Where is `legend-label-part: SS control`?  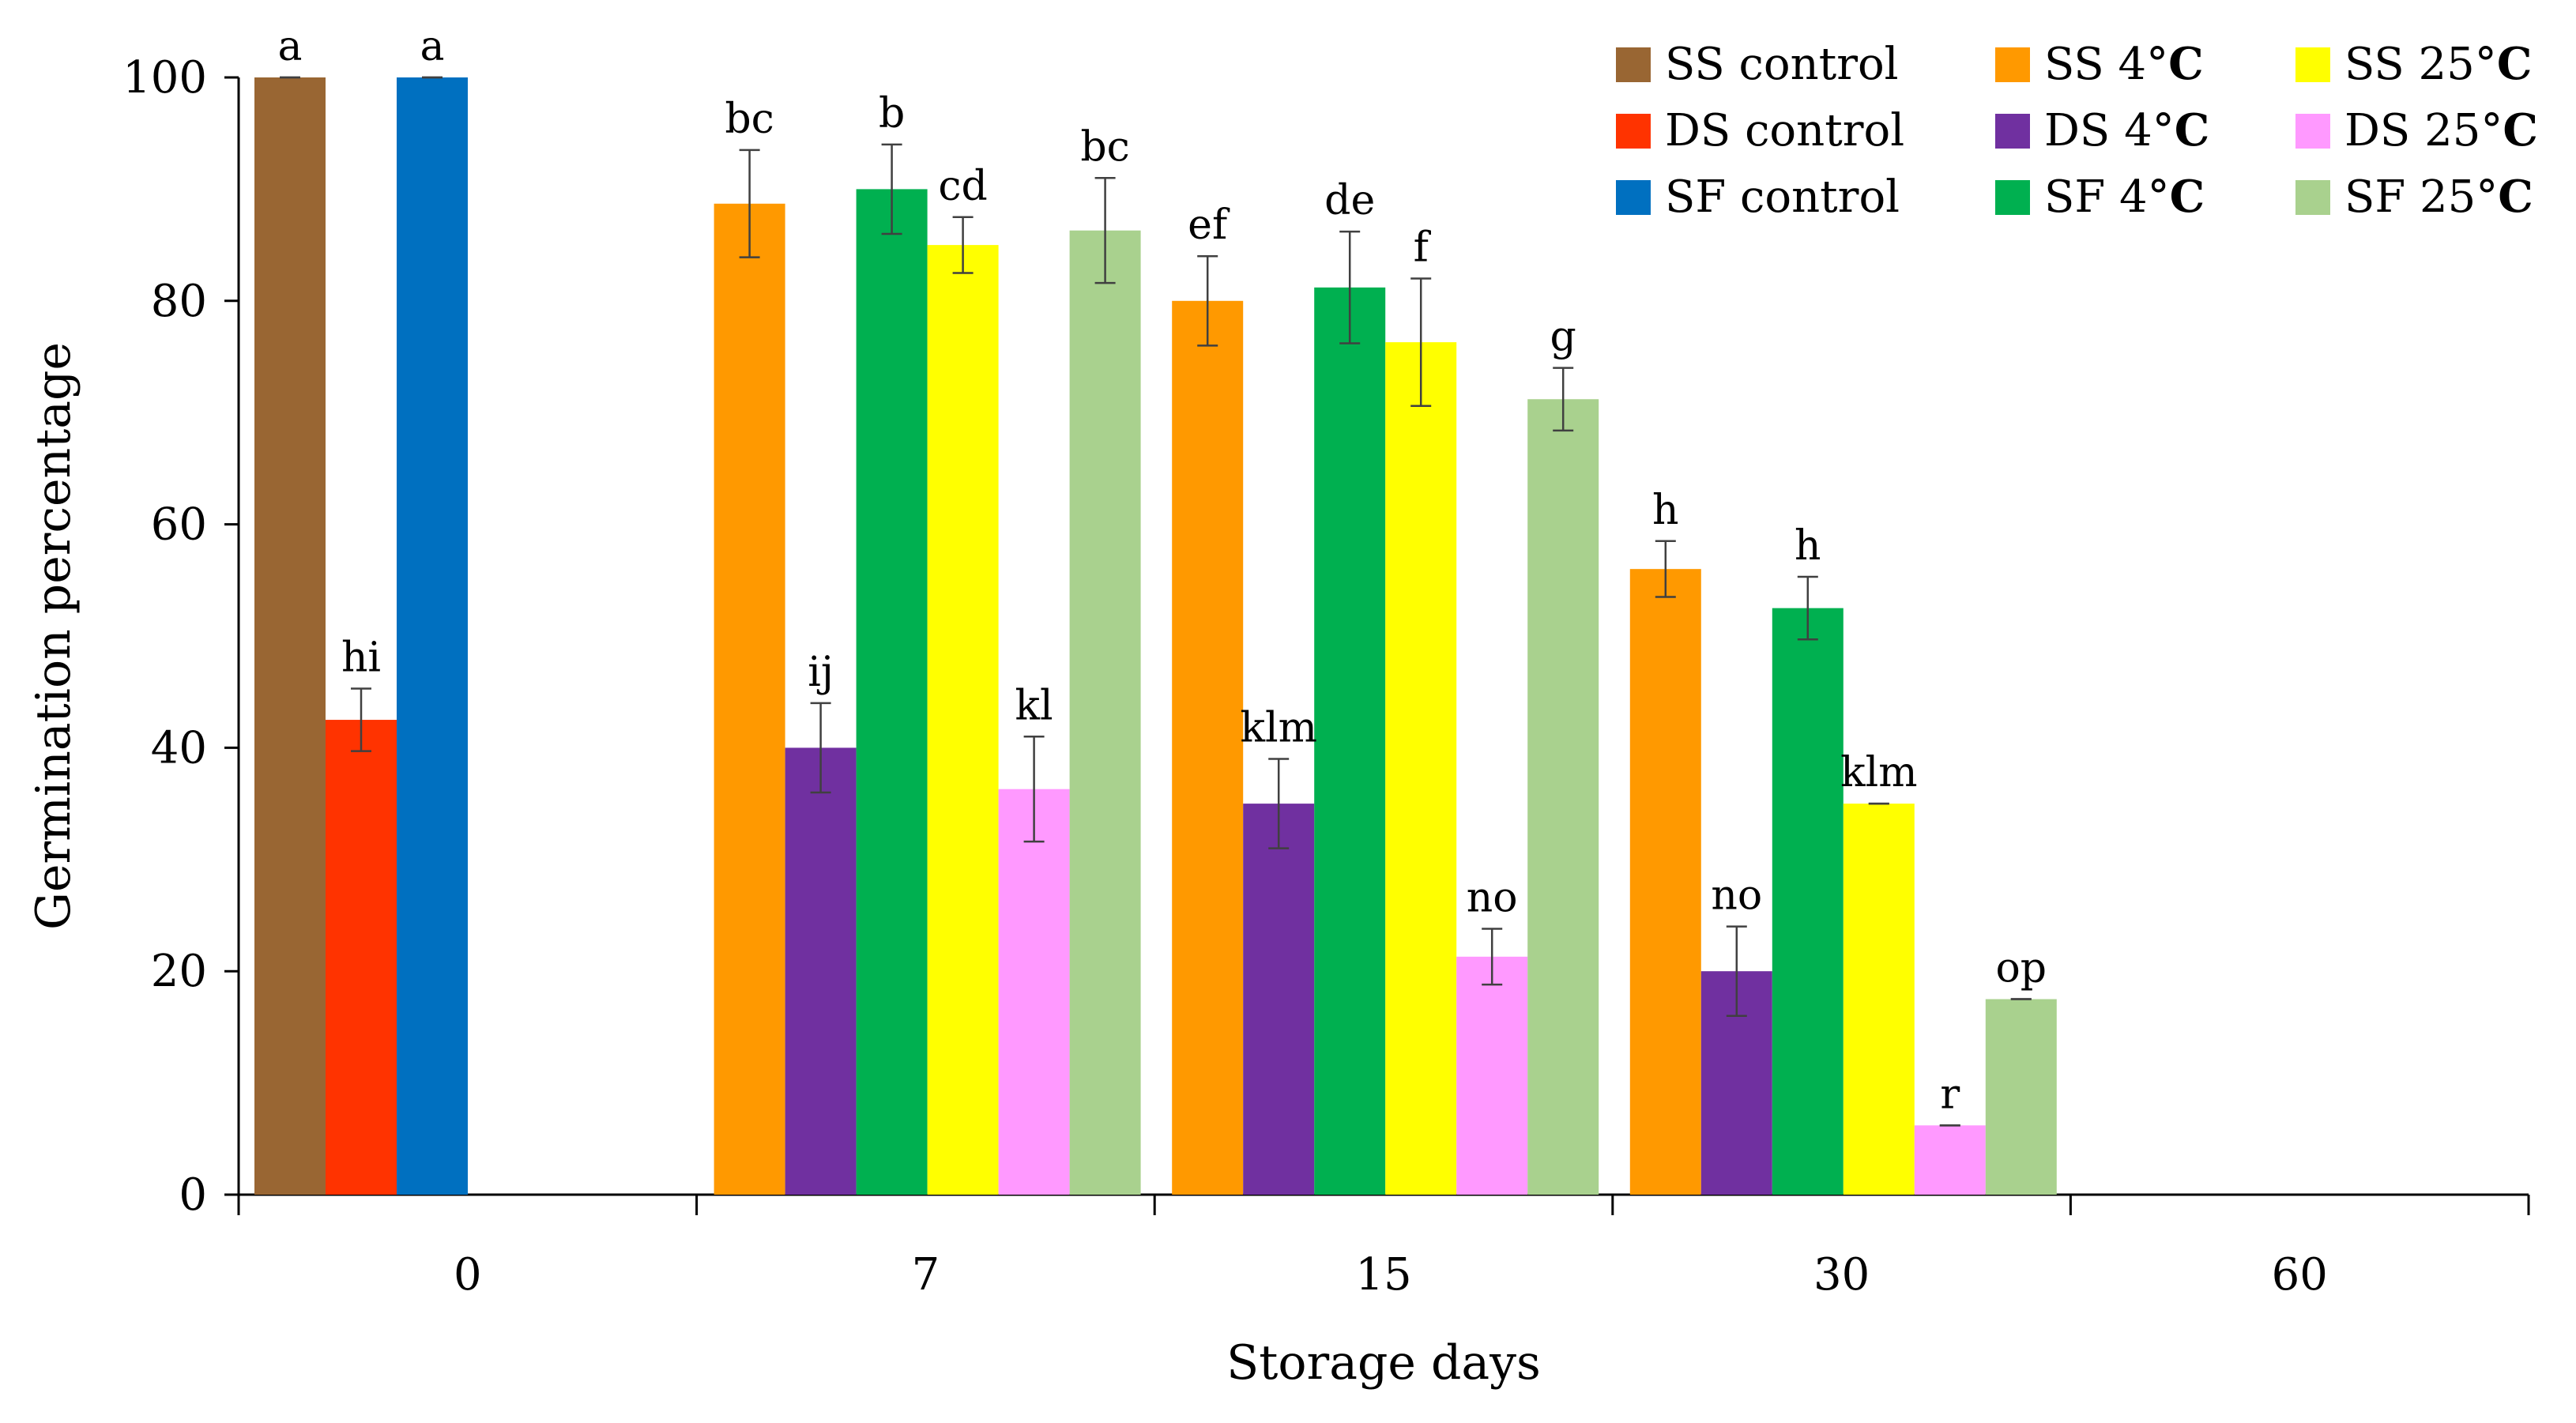 legend-label-part: SS control is located at coordinates (1782, 64).